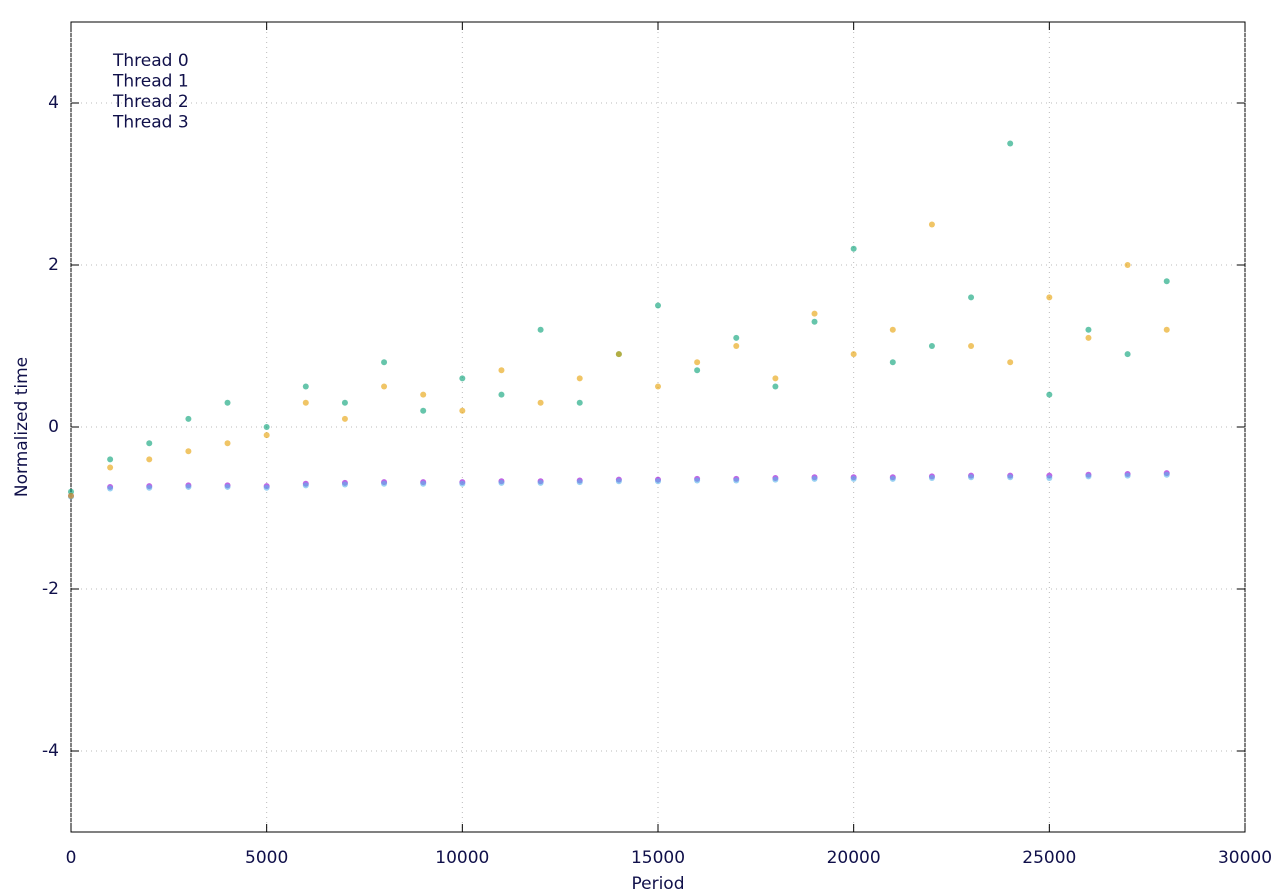 The width and height of the screenshot is (1280, 896). What do you see at coordinates (150, 102) in the screenshot?
I see `legend-label: Thread 2` at bounding box center [150, 102].